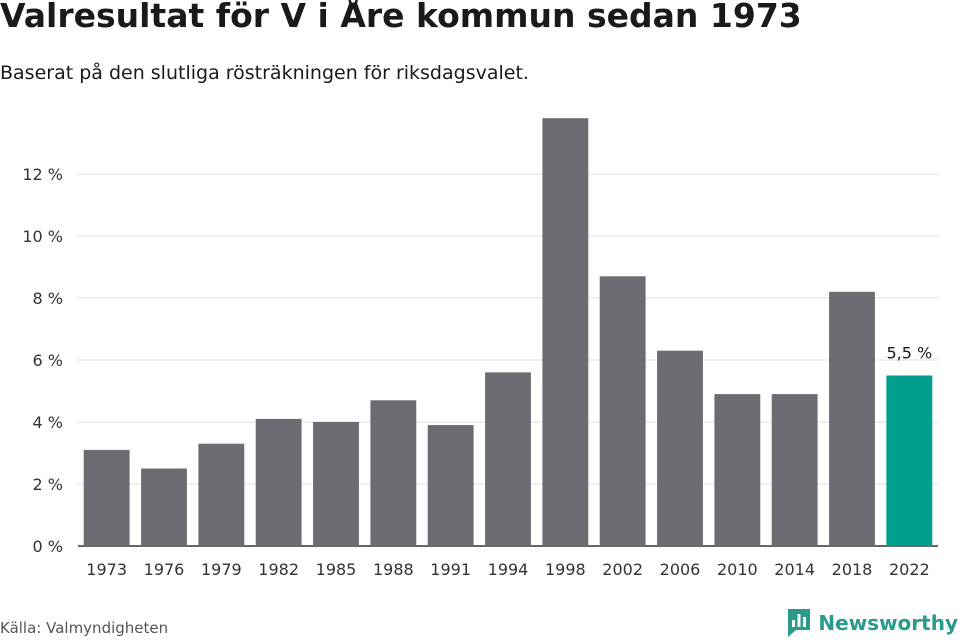 The image size is (960, 640). I want to click on x-tick-label: 1988, so click(393, 569).